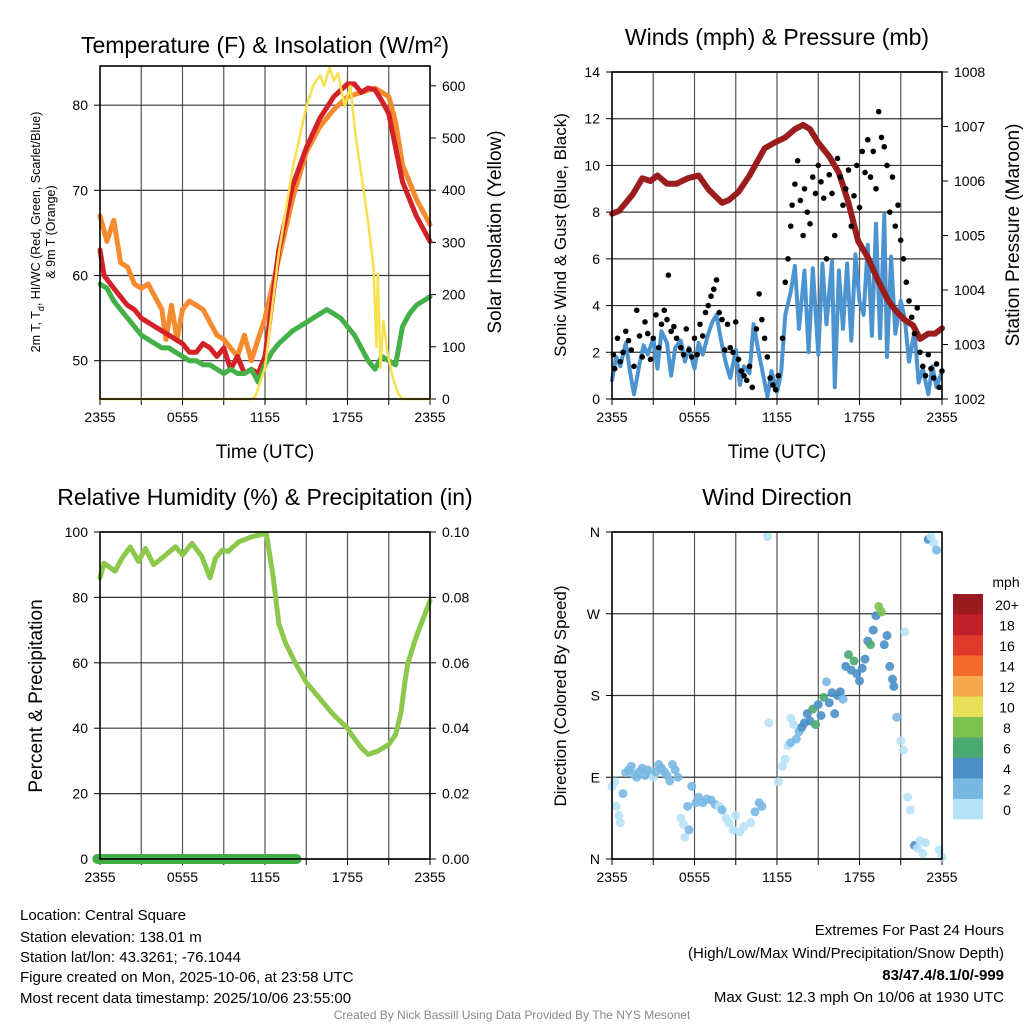 The height and width of the screenshot is (1024, 1024). What do you see at coordinates (1007, 790) in the screenshot?
I see `legend-label: 2` at bounding box center [1007, 790].